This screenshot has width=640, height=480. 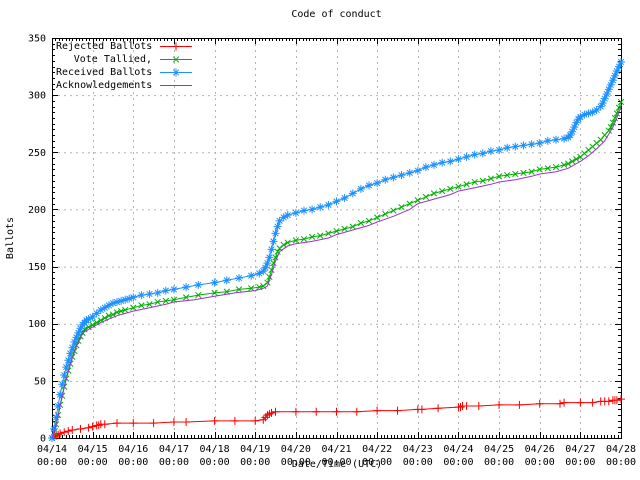 I want to click on y-tick-label: 50, so click(x=40, y=381).